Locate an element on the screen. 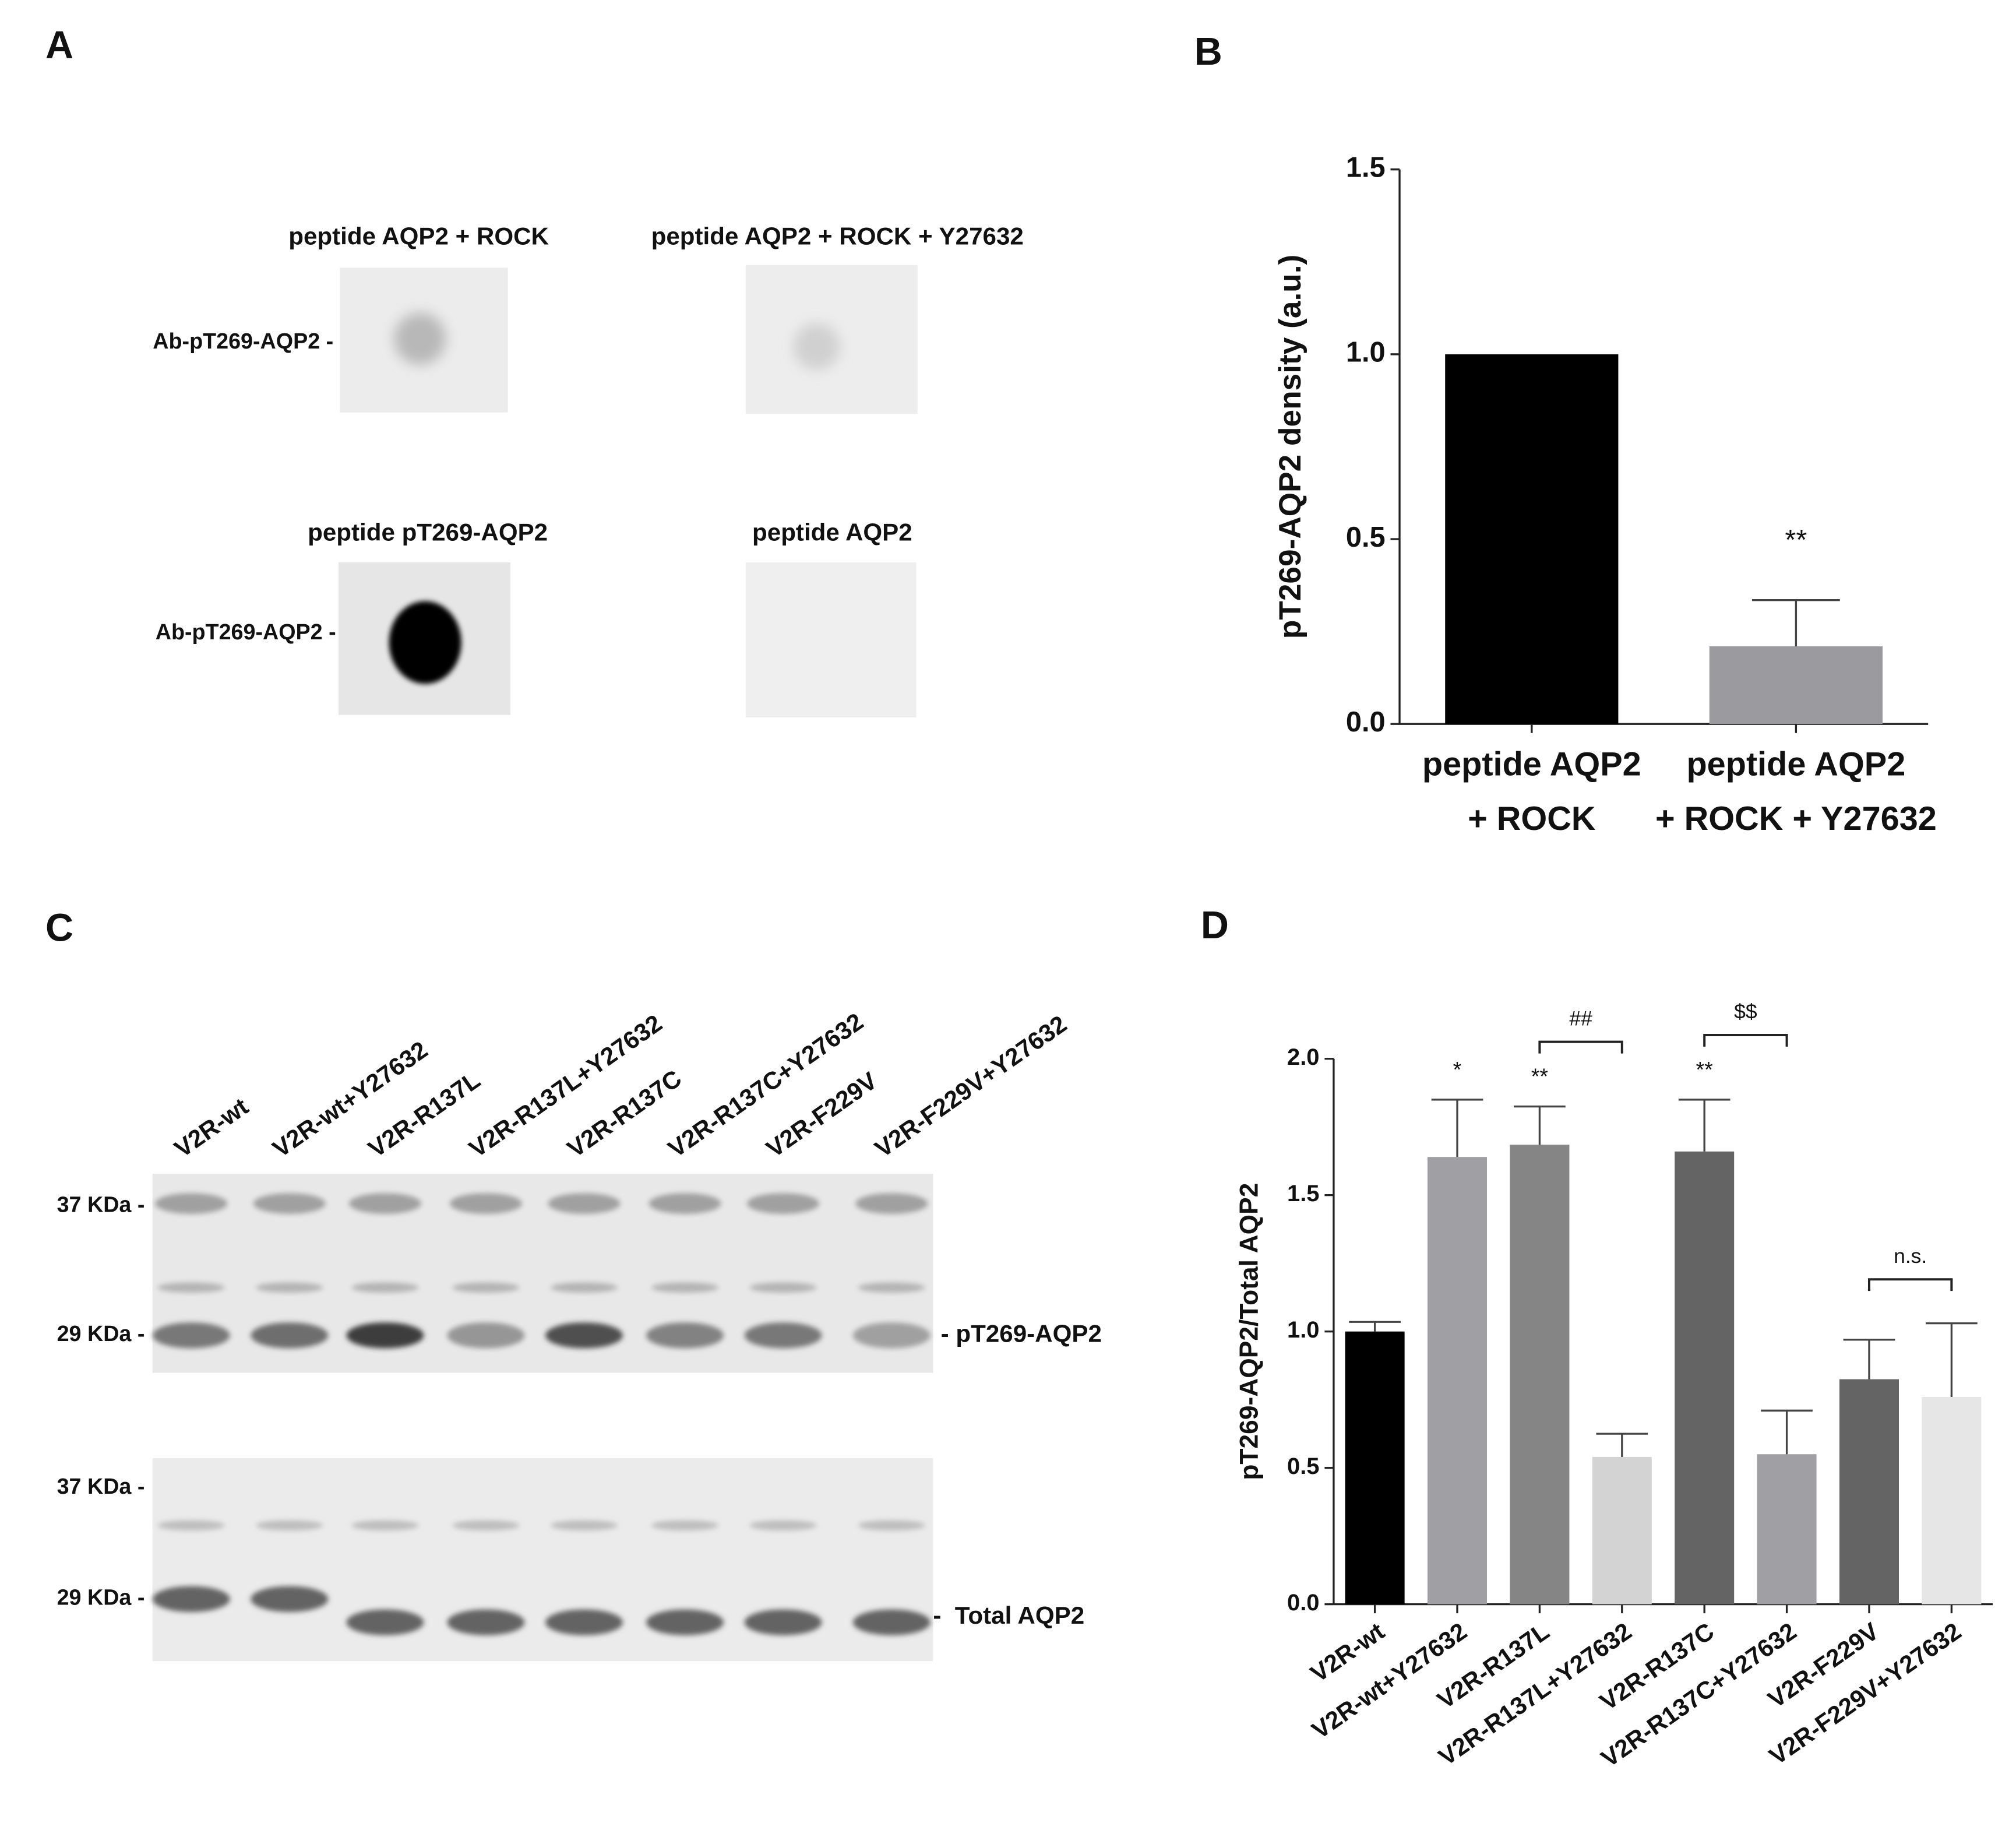 This screenshot has height=1837, width=2016. blot-membrane is located at coordinates (542, 1560).